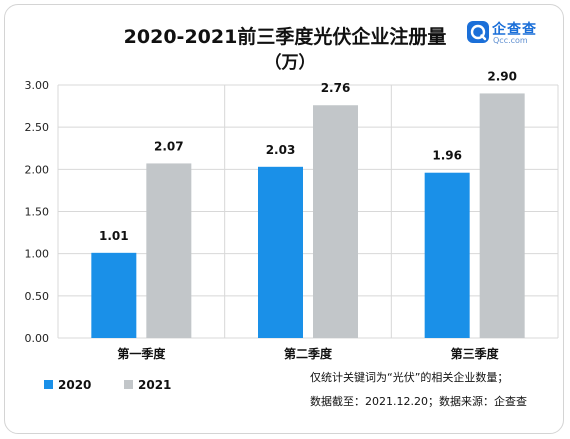 The image size is (570, 439). Describe the element at coordinates (37, 85) in the screenshot. I see `y-tick-label: 3.00` at that location.